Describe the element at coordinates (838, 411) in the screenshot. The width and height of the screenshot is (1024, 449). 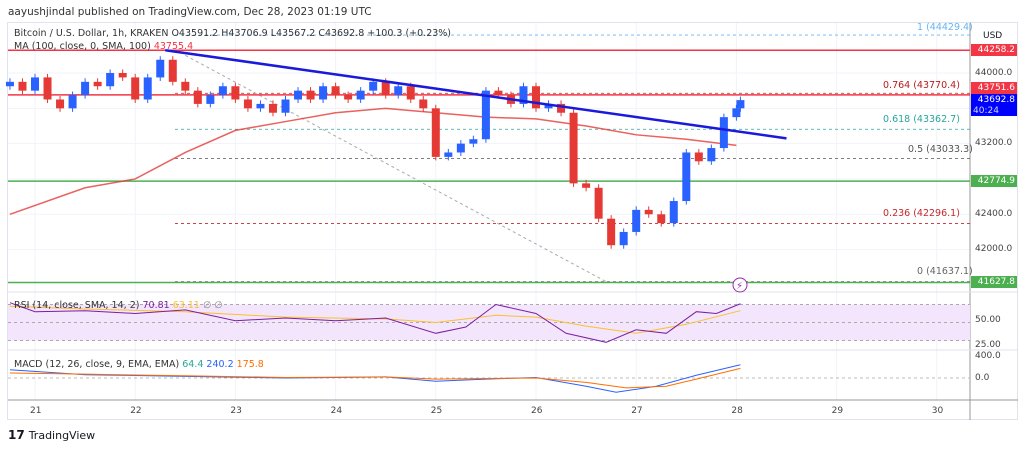
I see `date-tick: 29` at that location.